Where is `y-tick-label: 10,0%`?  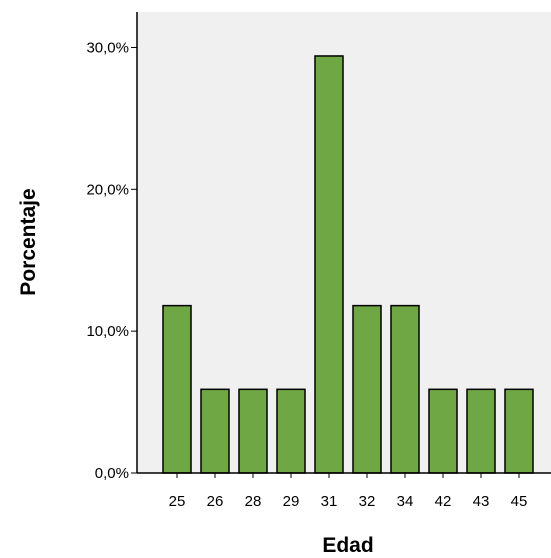
y-tick-label: 10,0% is located at coordinates (107, 331).